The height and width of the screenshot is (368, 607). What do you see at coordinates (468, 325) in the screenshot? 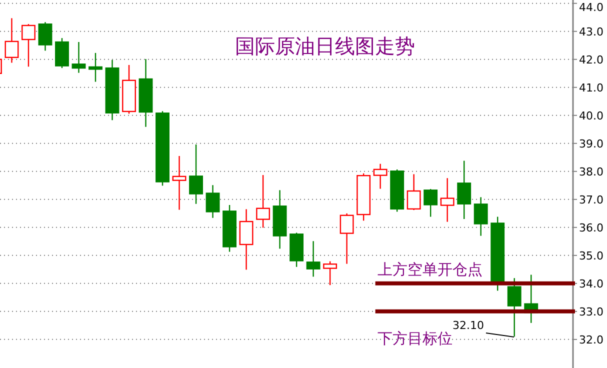
I see `annotation: 32.10` at bounding box center [468, 325].